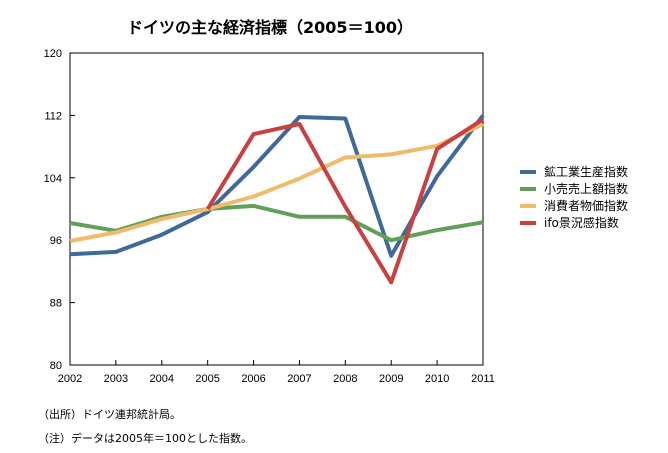 This screenshot has width=668, height=453. What do you see at coordinates (59, 210) in the screenshot?
I see `y-axis: 80 88 96 104 112 120` at bounding box center [59, 210].